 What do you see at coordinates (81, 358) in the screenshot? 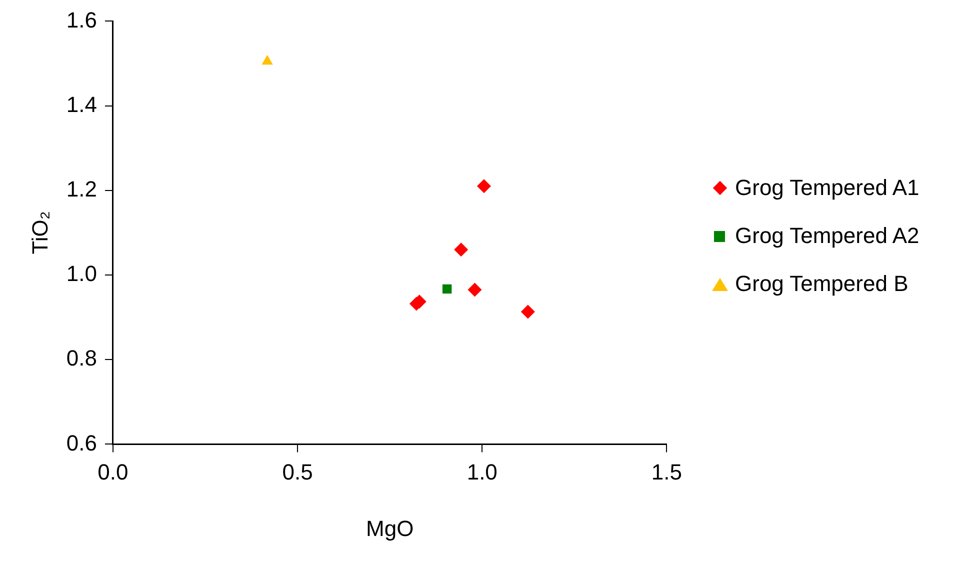
I see `y-tick-label: 0.8` at bounding box center [81, 358].